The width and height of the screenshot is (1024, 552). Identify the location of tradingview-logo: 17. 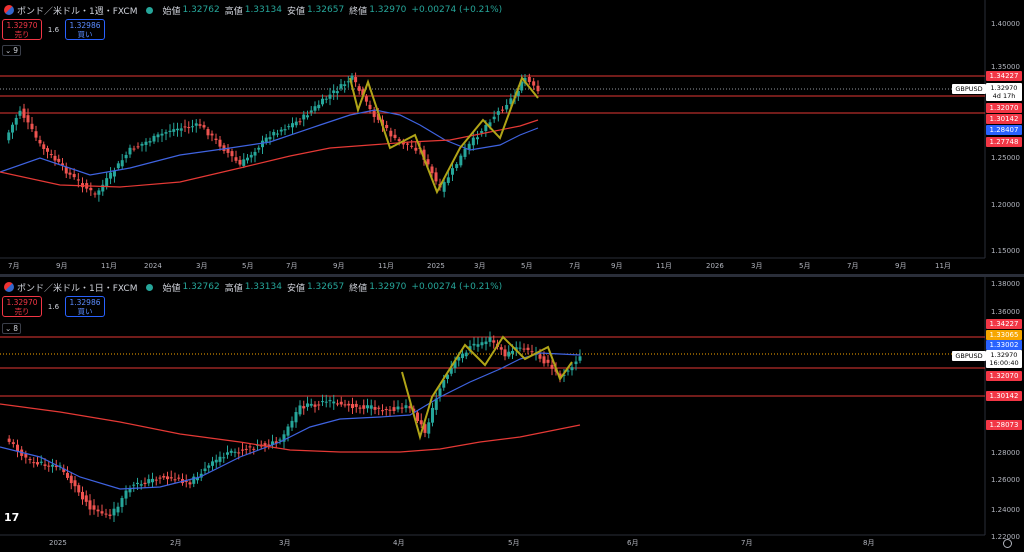
(12, 517).